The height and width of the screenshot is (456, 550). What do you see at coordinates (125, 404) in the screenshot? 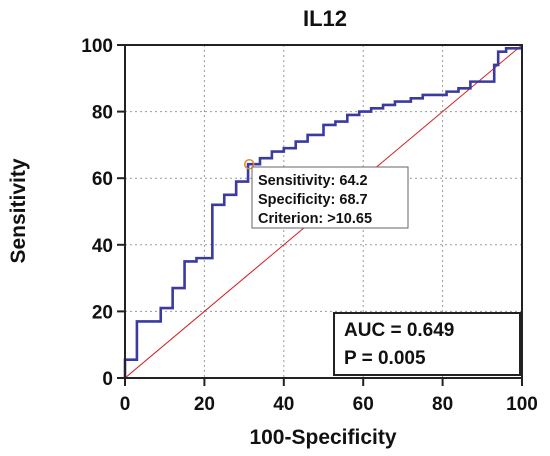
I see `x-tick-label: 0` at bounding box center [125, 404].